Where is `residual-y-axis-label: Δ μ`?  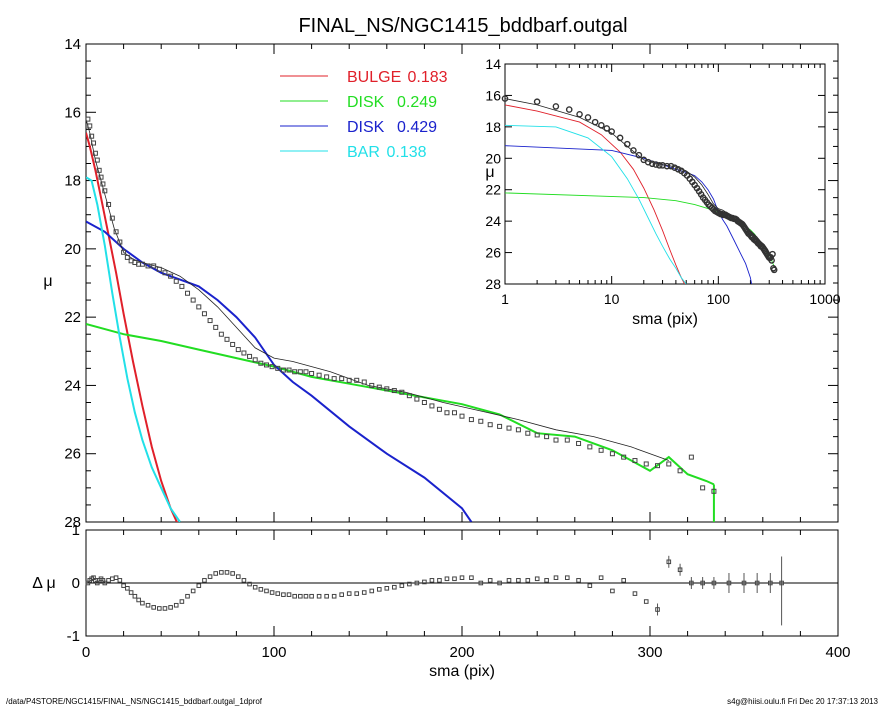 residual-y-axis-label: Δ μ is located at coordinates (43, 583).